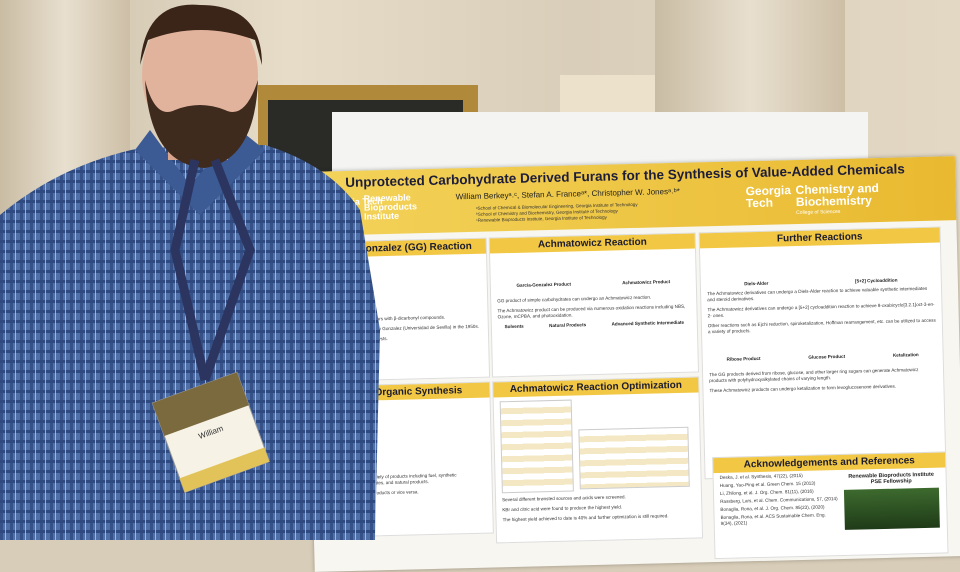 Image resolution: width=960 pixels, height=572 pixels. I want to click on badge-photo, so click(200, 404).